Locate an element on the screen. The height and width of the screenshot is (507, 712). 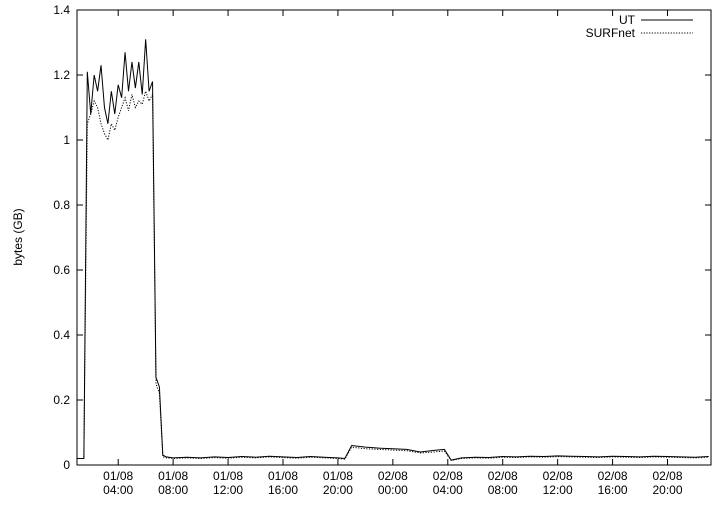
x-tick-label: 01/08 16:00 is located at coordinates (283, 483).